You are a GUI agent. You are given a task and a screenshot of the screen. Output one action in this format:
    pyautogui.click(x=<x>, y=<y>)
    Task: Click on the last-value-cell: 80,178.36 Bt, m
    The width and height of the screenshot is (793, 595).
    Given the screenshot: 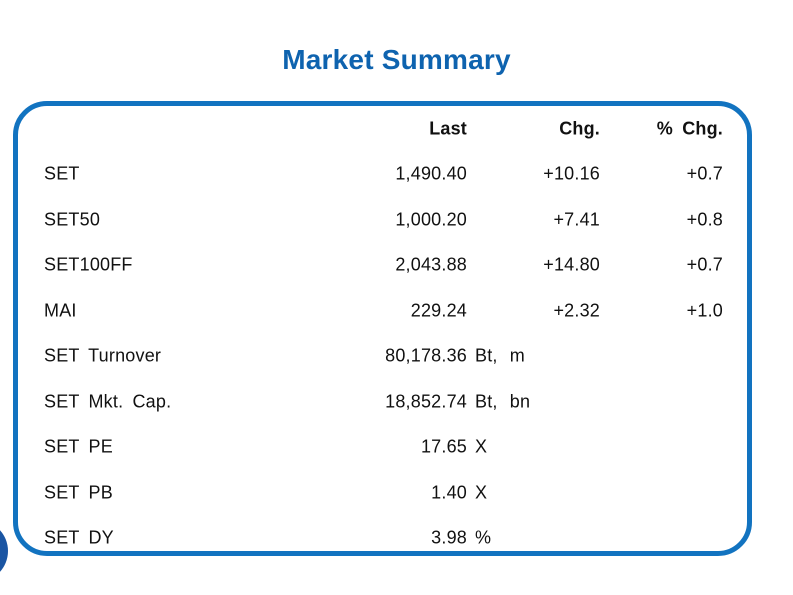 What is the action you would take?
    pyautogui.click(x=271, y=356)
    